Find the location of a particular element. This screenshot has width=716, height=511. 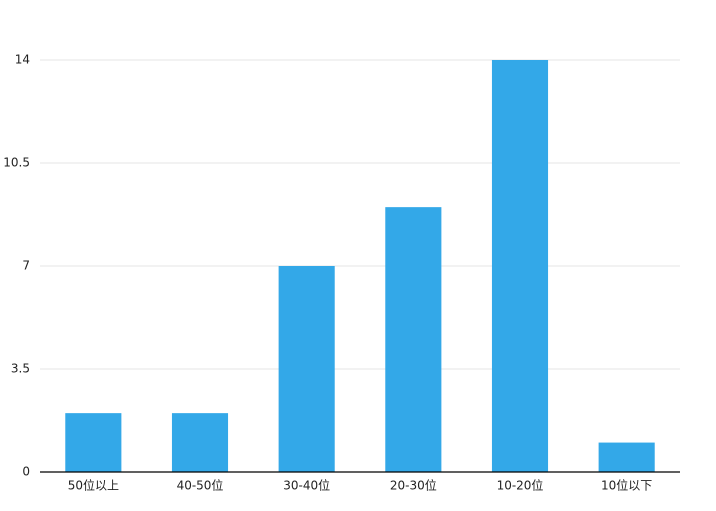

y-tick-label: 14 is located at coordinates (22, 60).